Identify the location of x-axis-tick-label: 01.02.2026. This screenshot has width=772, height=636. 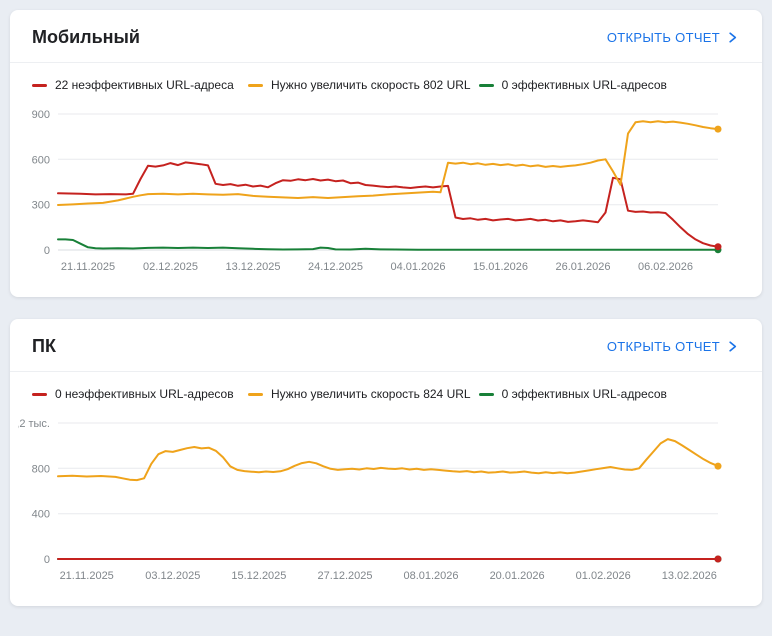
(603, 576).